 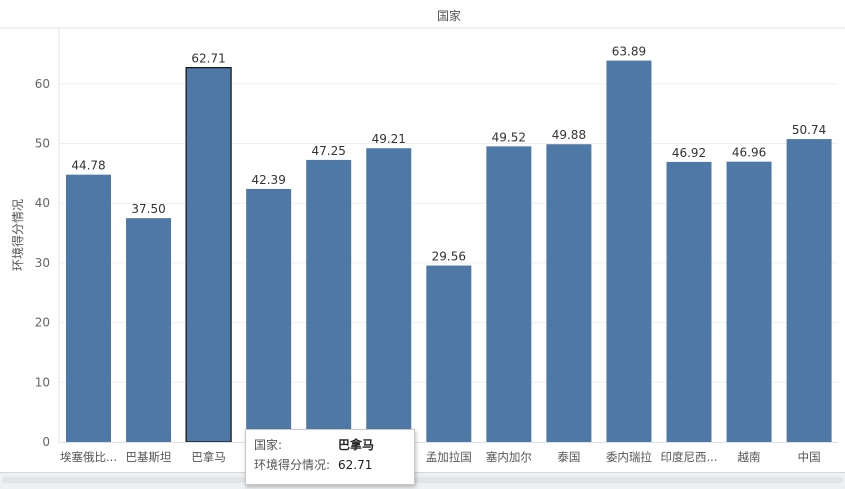 I want to click on bar-value-label-4: 42.39, so click(x=268, y=180).